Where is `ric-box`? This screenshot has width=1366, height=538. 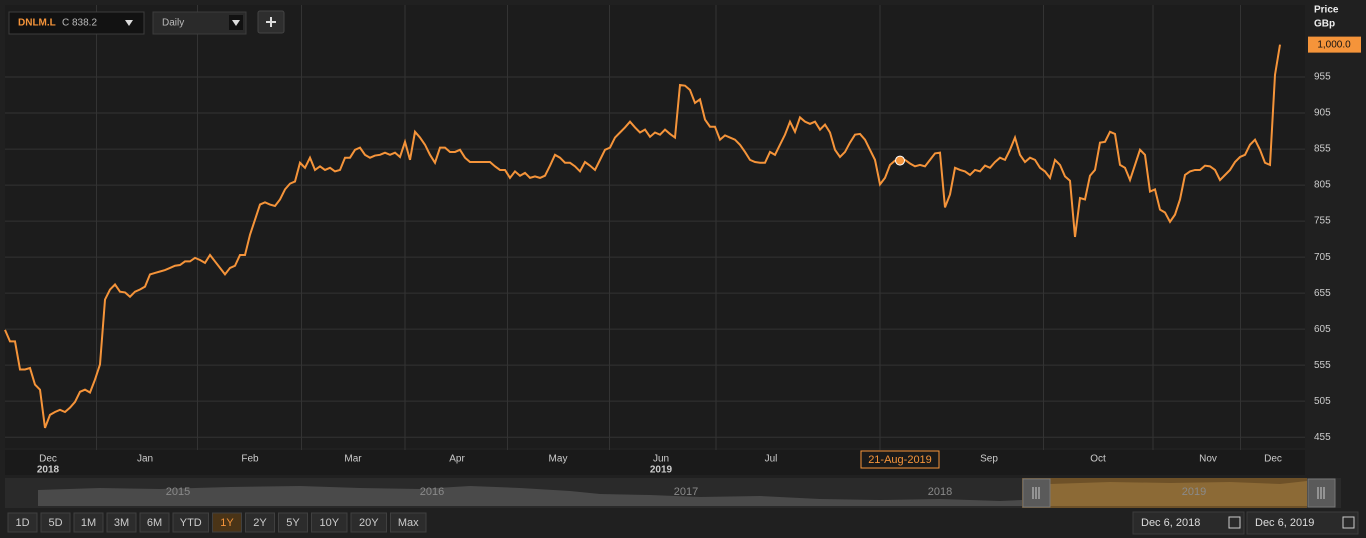
ric-box is located at coordinates (76, 23).